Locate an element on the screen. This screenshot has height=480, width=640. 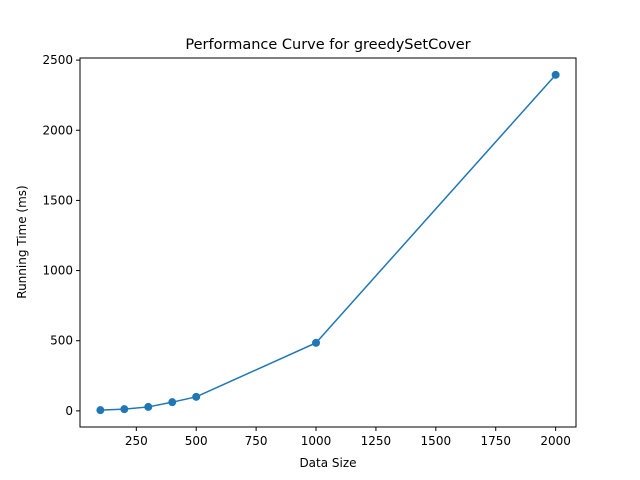
x-tick-label: 500 is located at coordinates (196, 441).